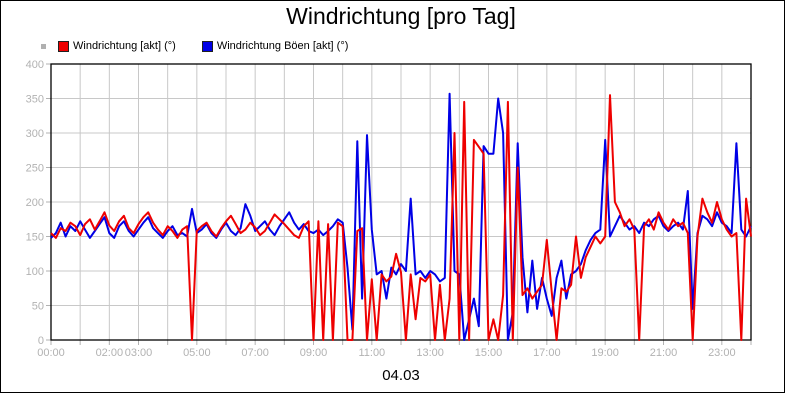 This screenshot has width=800, height=401. I want to click on y-axis-tick-label: 400, so click(35, 65).